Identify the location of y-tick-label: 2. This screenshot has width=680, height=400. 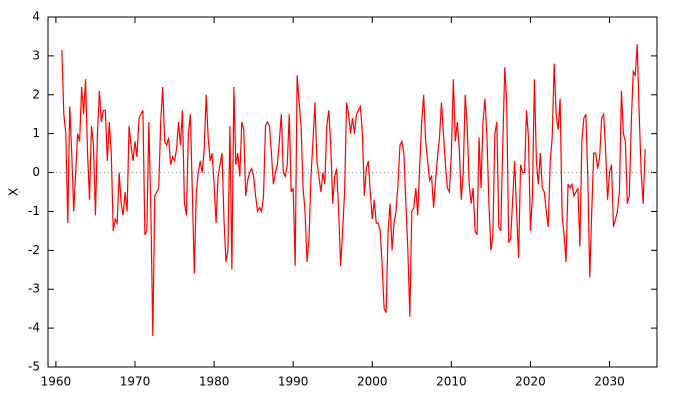
(36, 94).